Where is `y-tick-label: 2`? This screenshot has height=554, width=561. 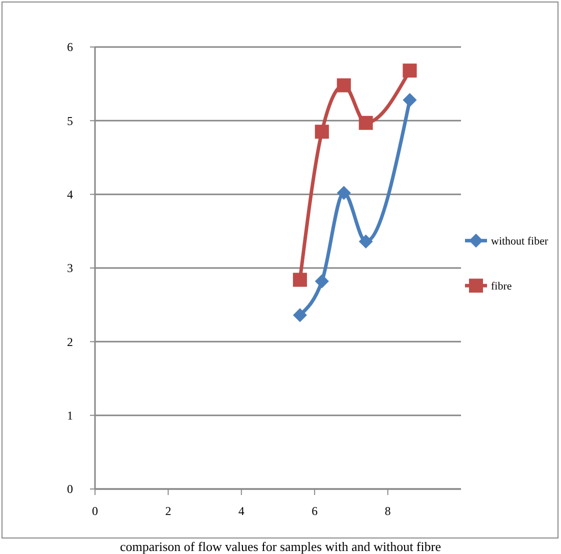
y-tick-label: 2 is located at coordinates (70, 341).